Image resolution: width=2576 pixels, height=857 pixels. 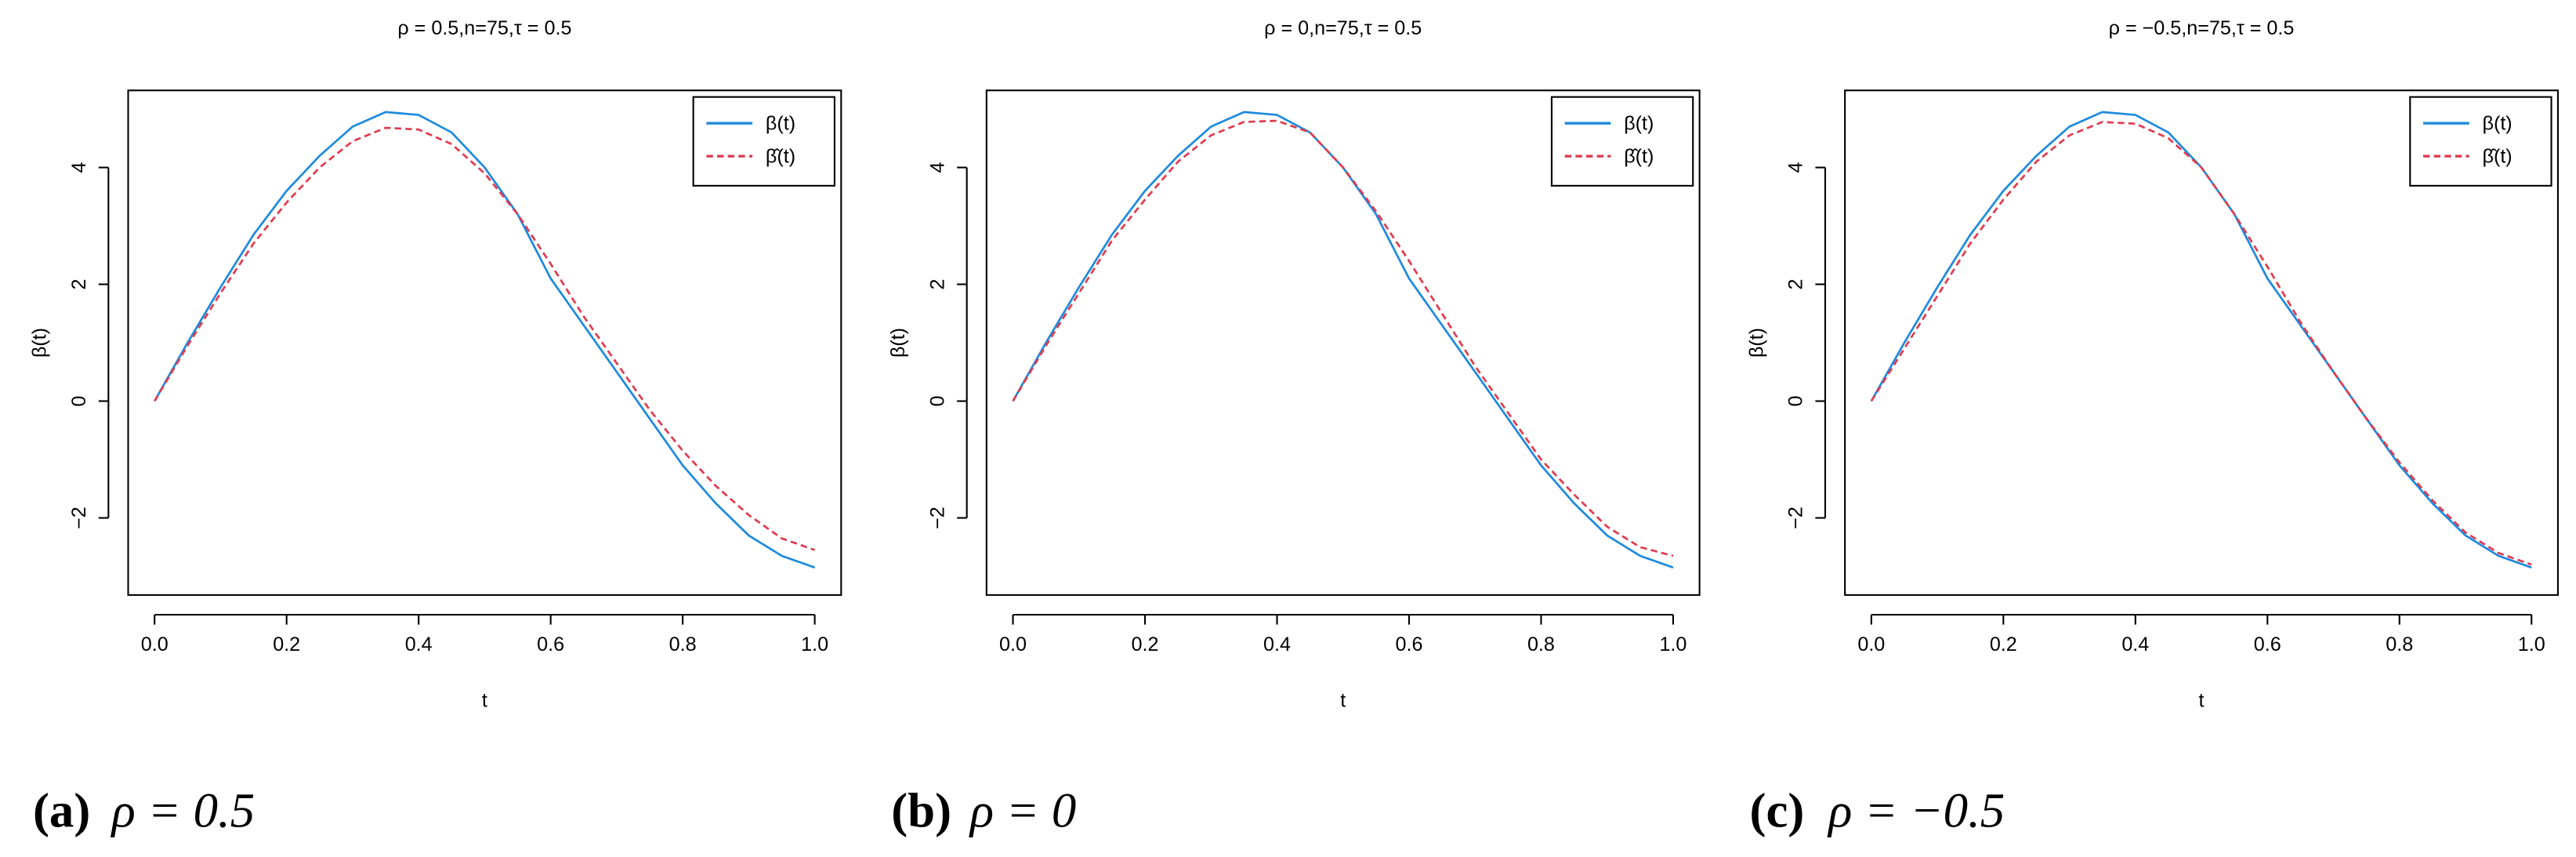 What do you see at coordinates (2202, 28) in the screenshot?
I see `chart-title: ρ = −0.5,n=75,τ = 0.5` at bounding box center [2202, 28].